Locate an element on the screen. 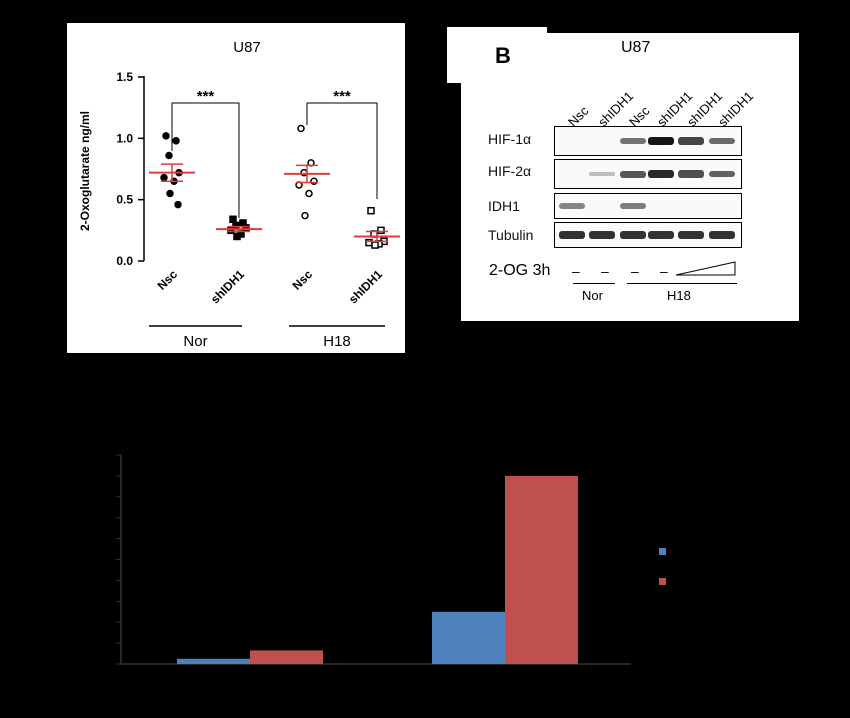 Image resolution: width=850 pixels, height=718 pixels. treatment-mark-1: – is located at coordinates (576, 271).